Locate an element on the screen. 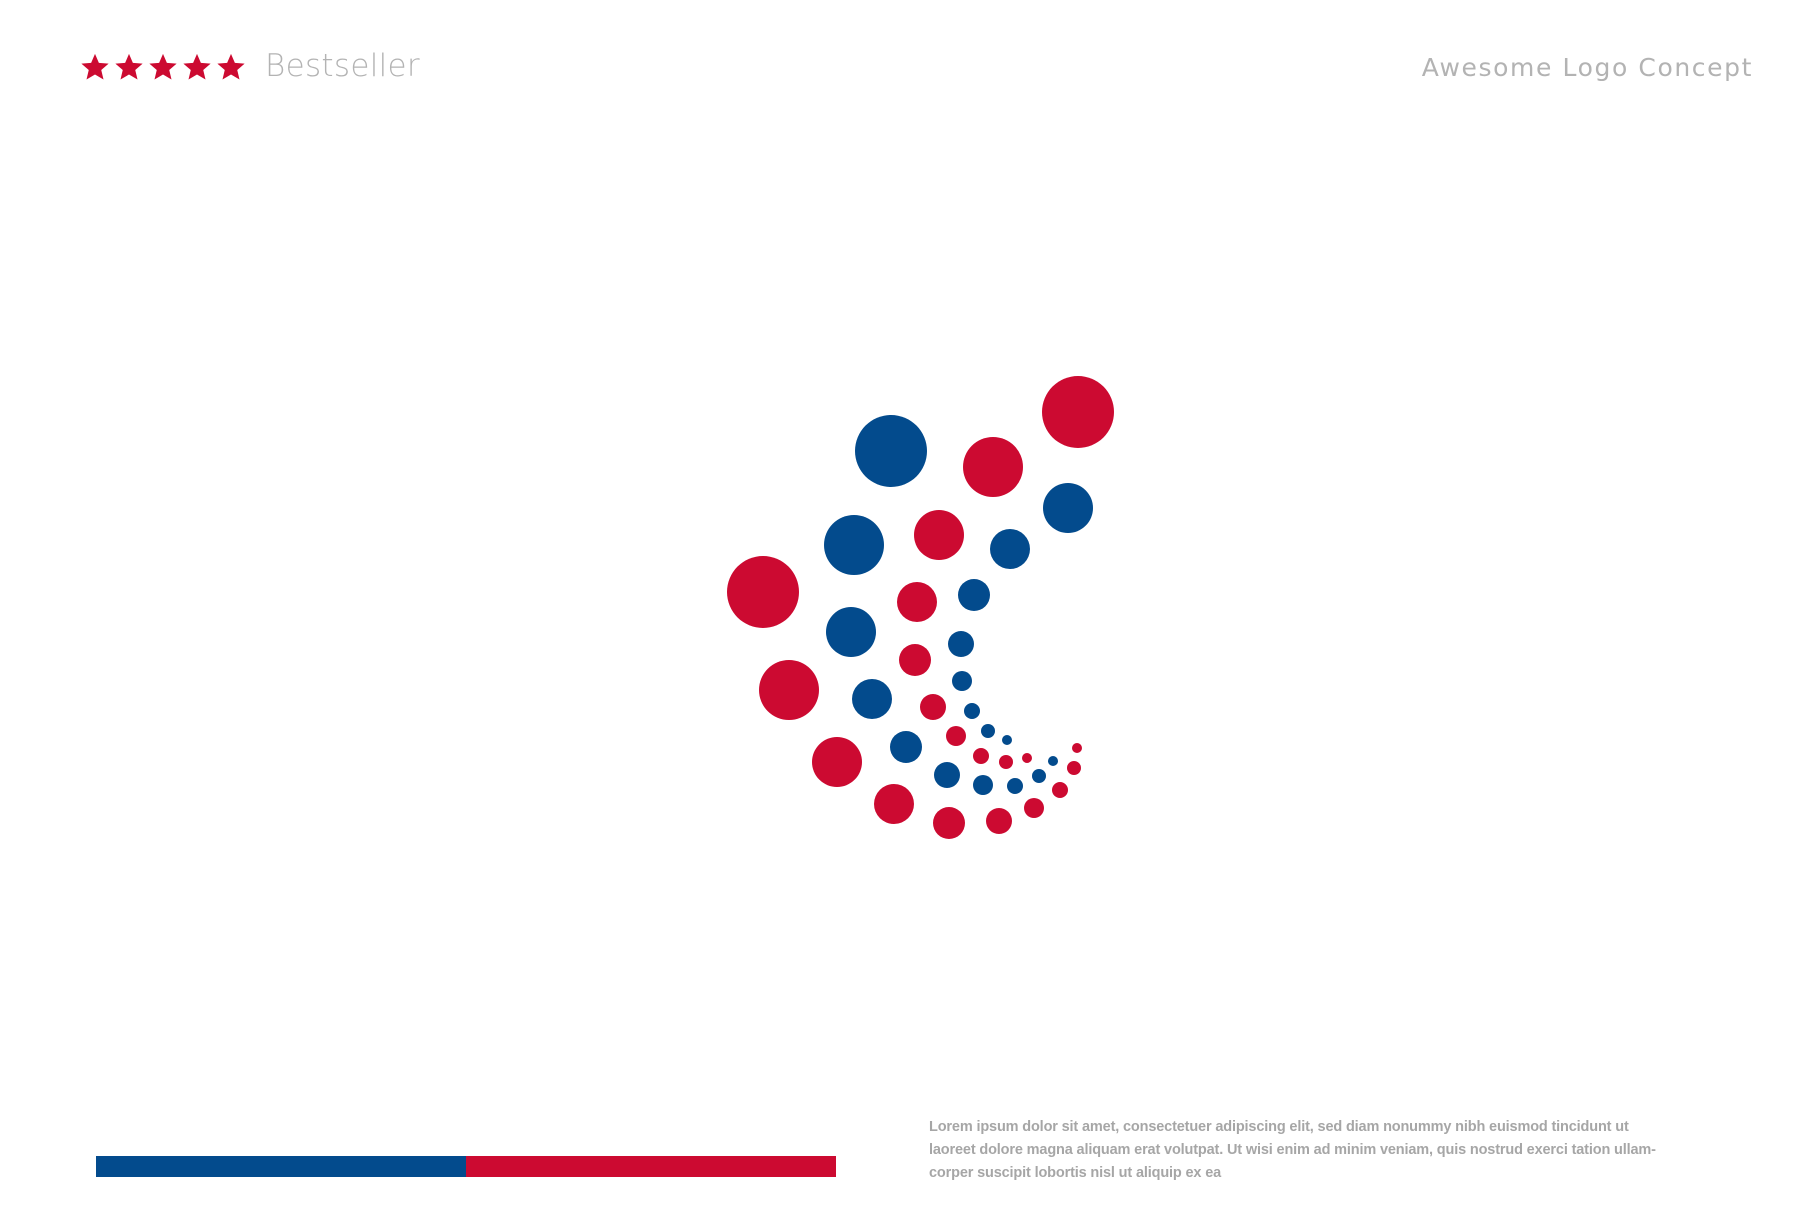  rating-stars is located at coordinates (163, 67).